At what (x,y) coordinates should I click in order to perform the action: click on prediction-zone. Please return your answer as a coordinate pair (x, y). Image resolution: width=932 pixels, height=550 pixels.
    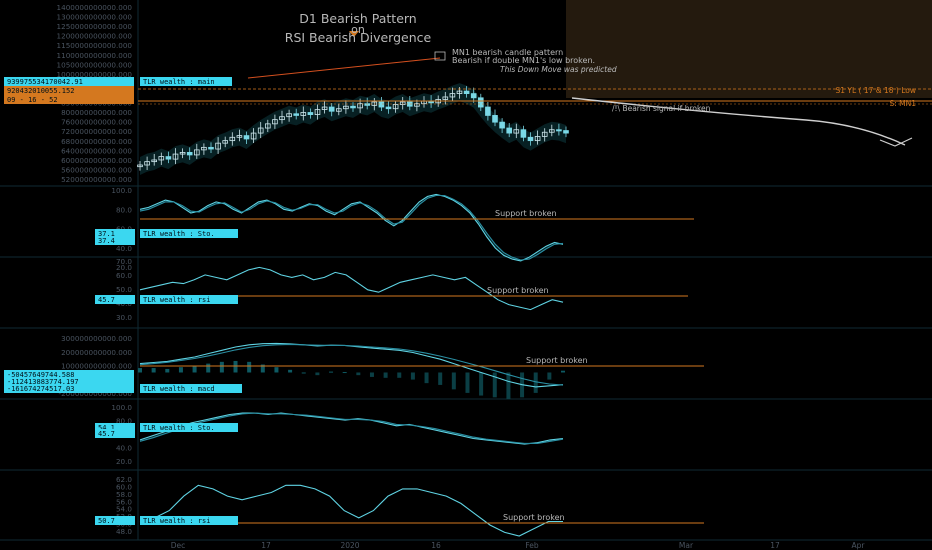
    Looking at the image, I should click on (749, 49).